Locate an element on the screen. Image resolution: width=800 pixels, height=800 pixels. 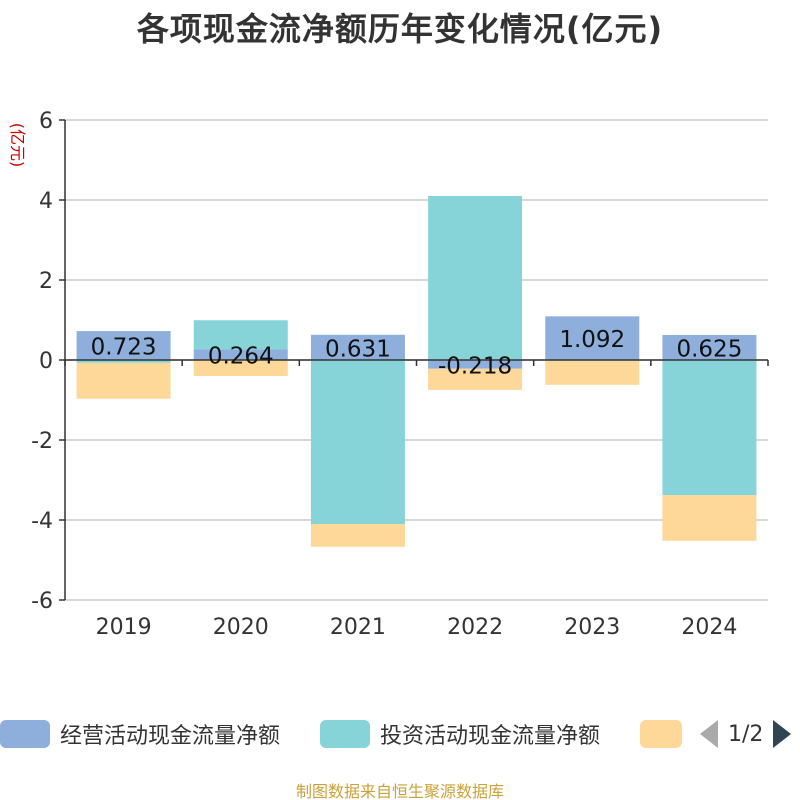
x-tick-label: 2024 is located at coordinates (709, 627).